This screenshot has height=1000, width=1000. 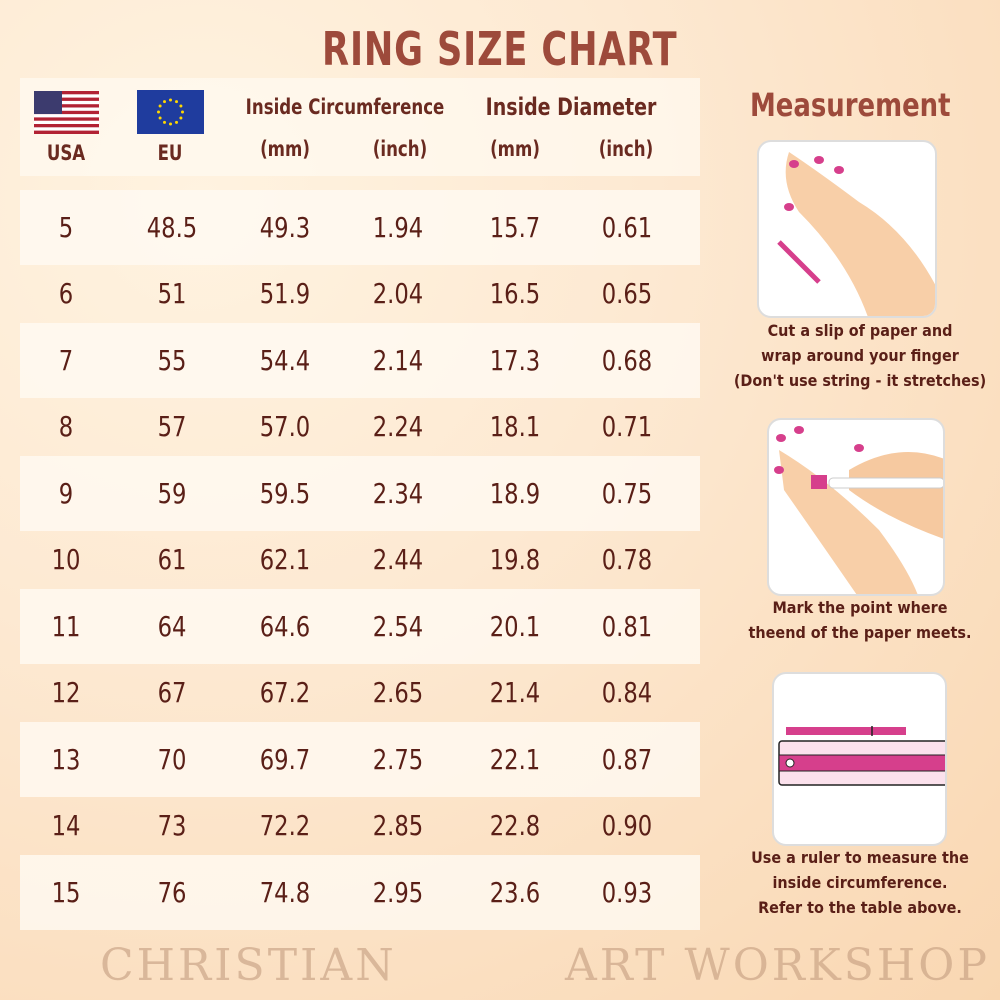 What do you see at coordinates (515, 360) in the screenshot?
I see `cell-dia-mm: 17.3` at bounding box center [515, 360].